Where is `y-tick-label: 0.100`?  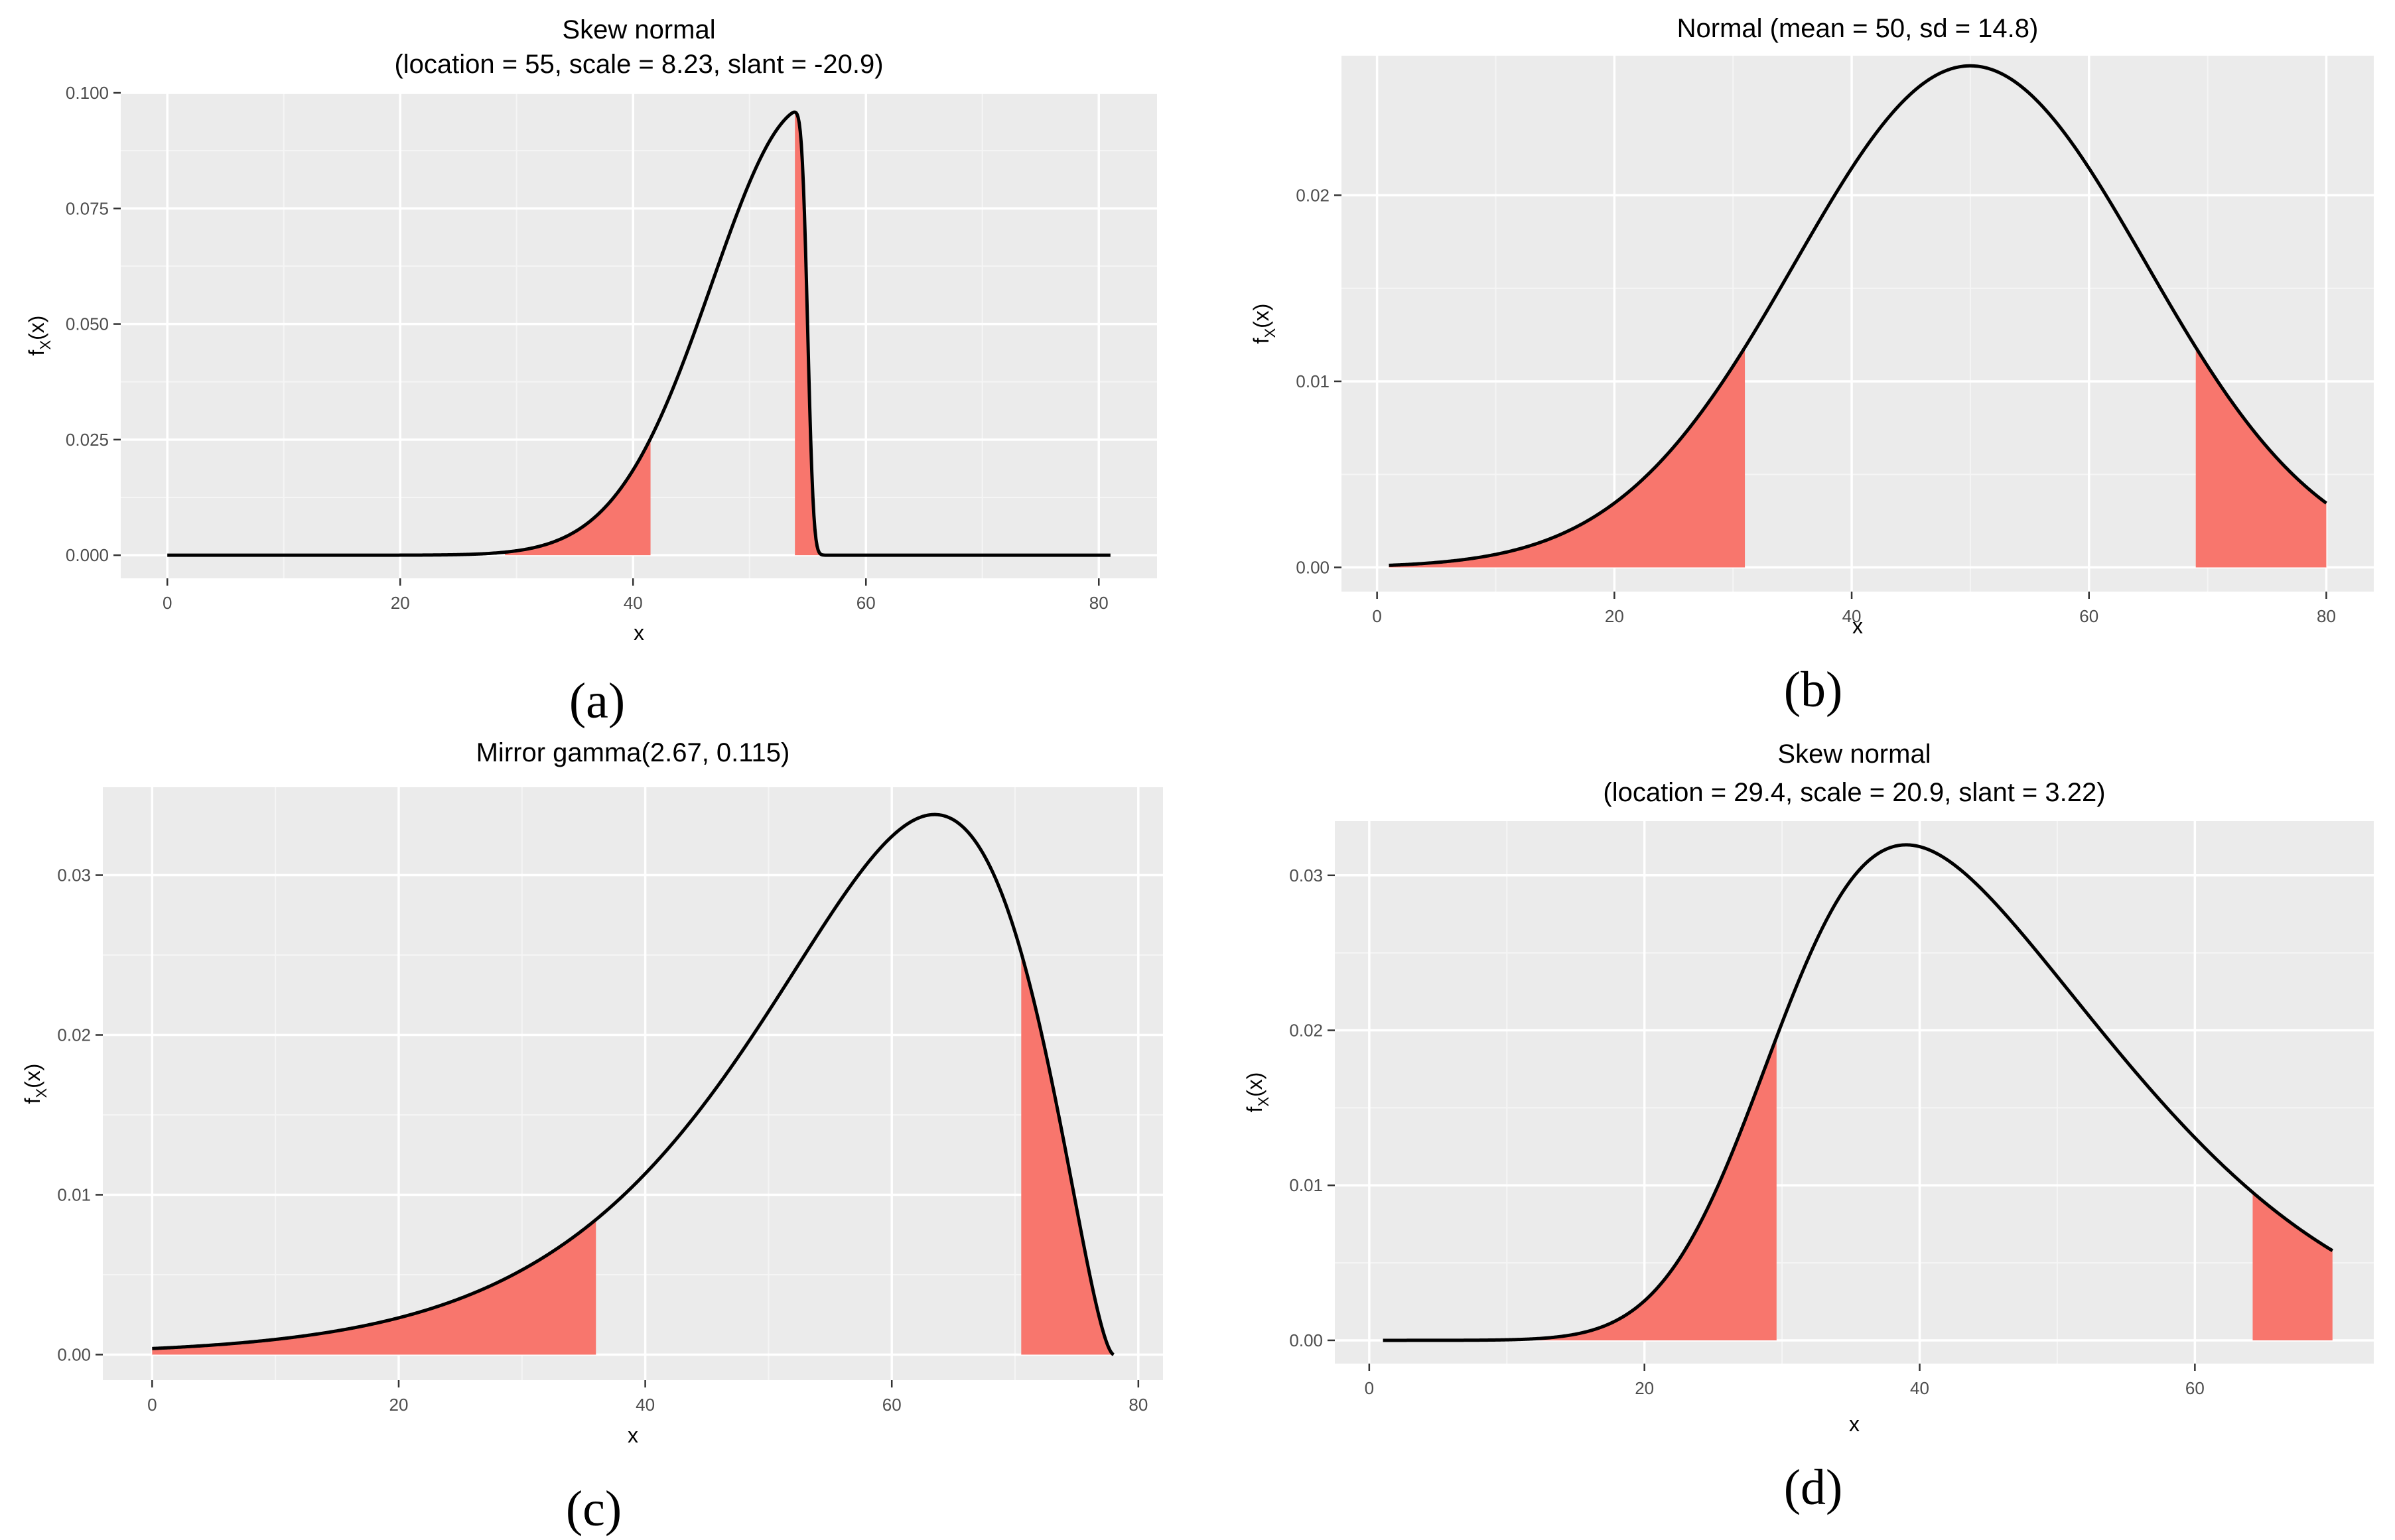 y-tick-label: 0.100 is located at coordinates (87, 93).